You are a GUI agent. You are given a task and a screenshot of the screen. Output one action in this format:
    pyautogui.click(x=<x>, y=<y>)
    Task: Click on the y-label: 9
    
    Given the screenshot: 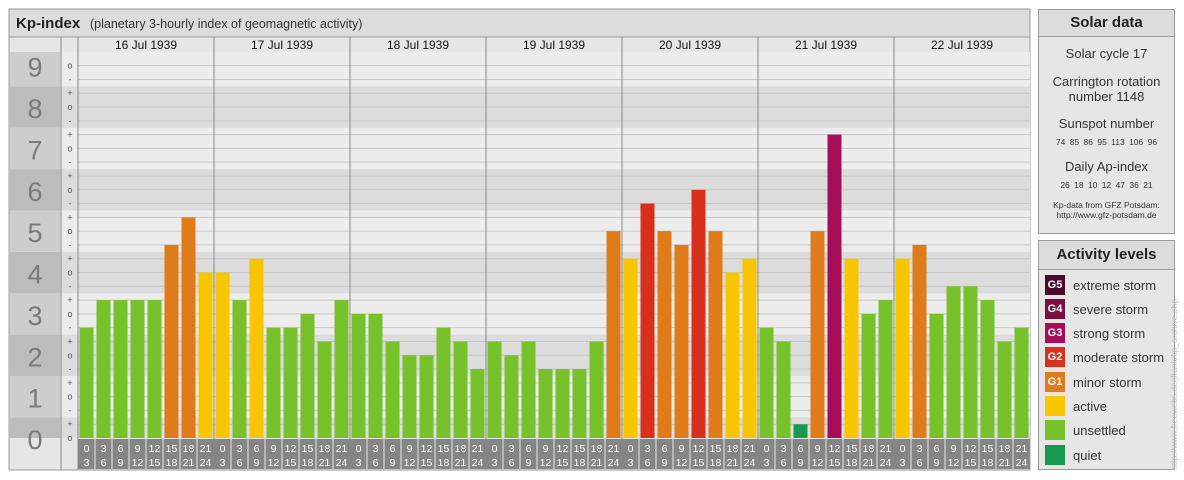 What is the action you would take?
    pyautogui.click(x=34, y=68)
    